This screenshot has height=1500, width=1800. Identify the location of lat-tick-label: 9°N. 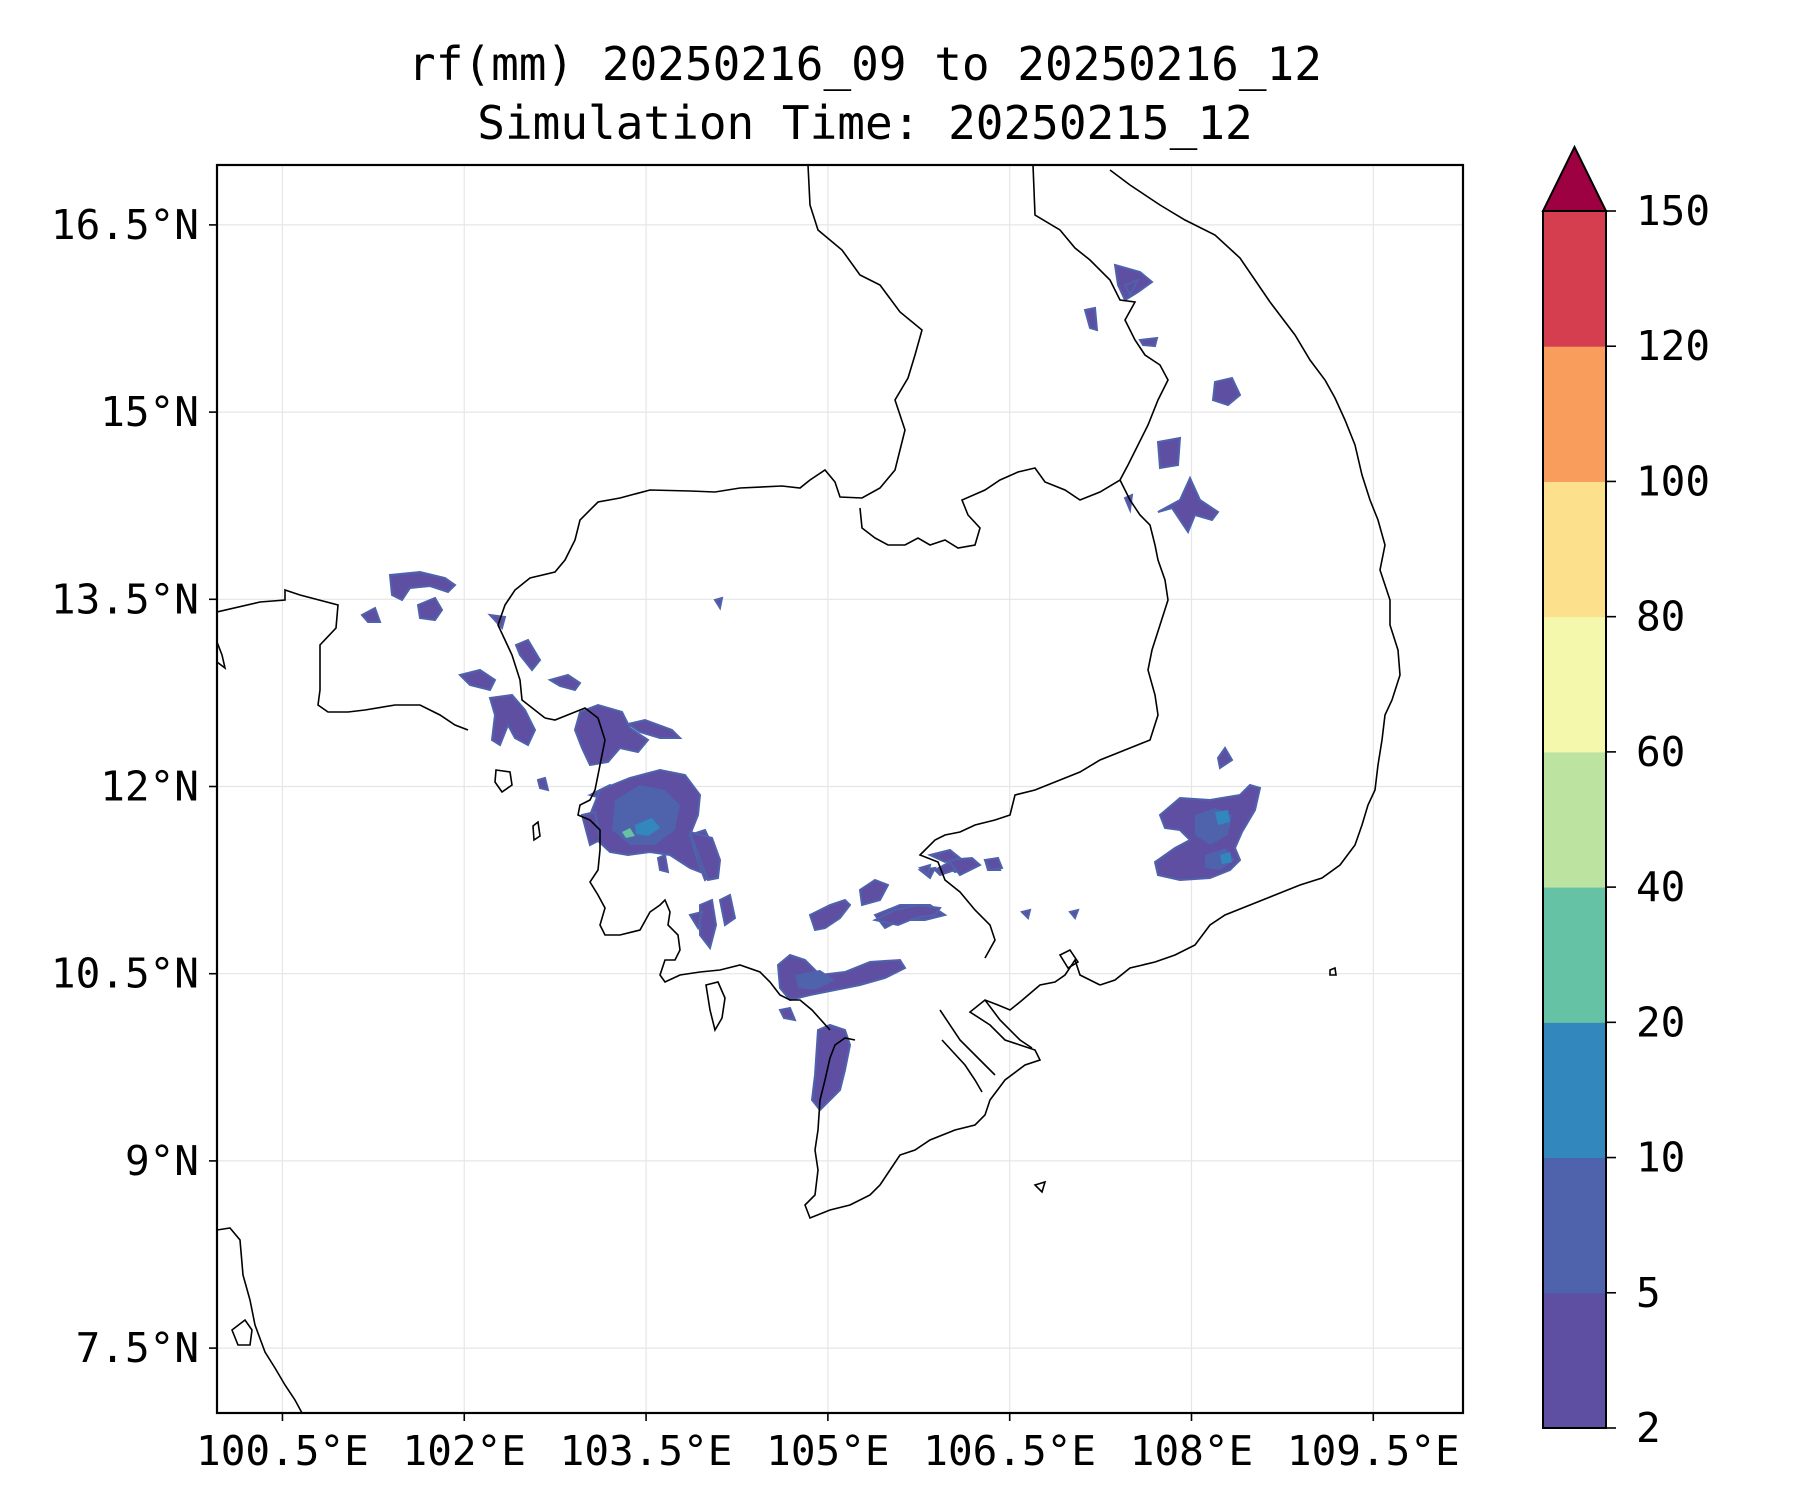
(162, 1161).